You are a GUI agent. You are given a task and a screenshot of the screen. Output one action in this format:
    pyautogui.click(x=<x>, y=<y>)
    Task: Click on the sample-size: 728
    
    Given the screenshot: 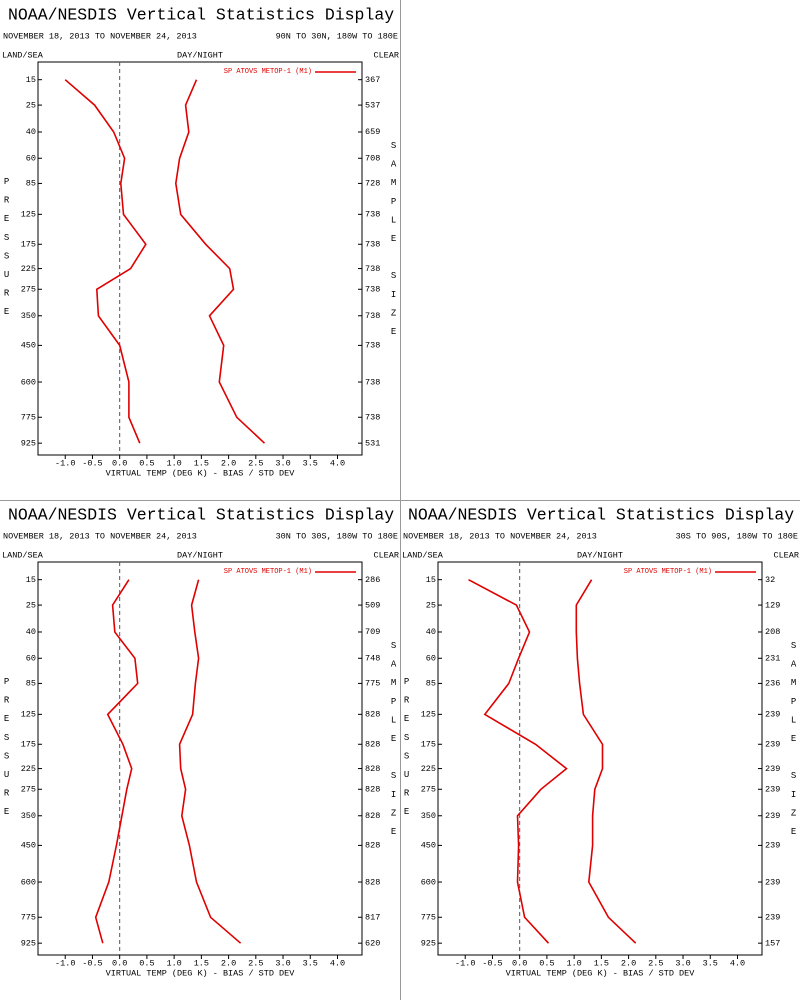 What is the action you would take?
    pyautogui.click(x=372, y=184)
    